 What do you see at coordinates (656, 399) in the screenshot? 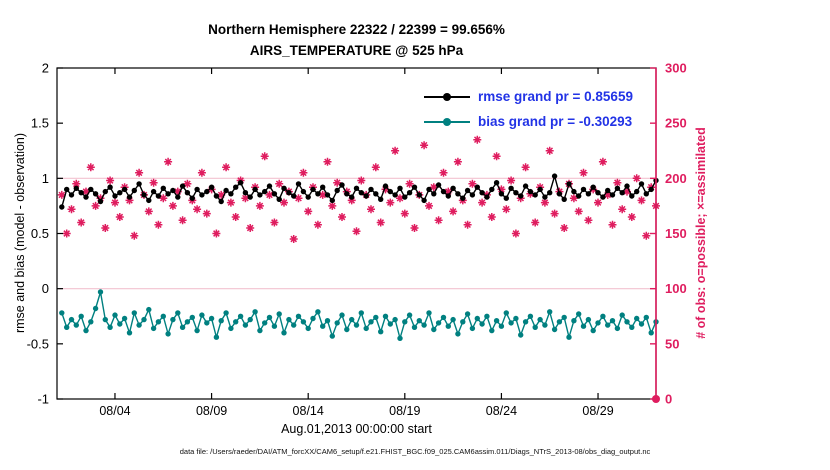
I see `right-axis-origin-marker` at bounding box center [656, 399].